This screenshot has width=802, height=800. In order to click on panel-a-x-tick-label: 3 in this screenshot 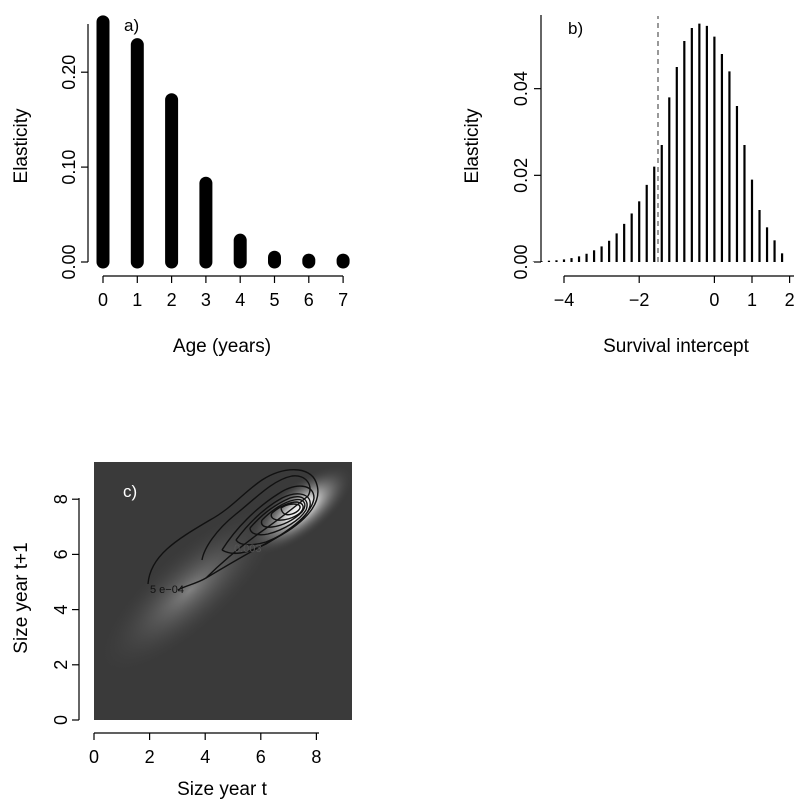, I will do `click(206, 300)`.